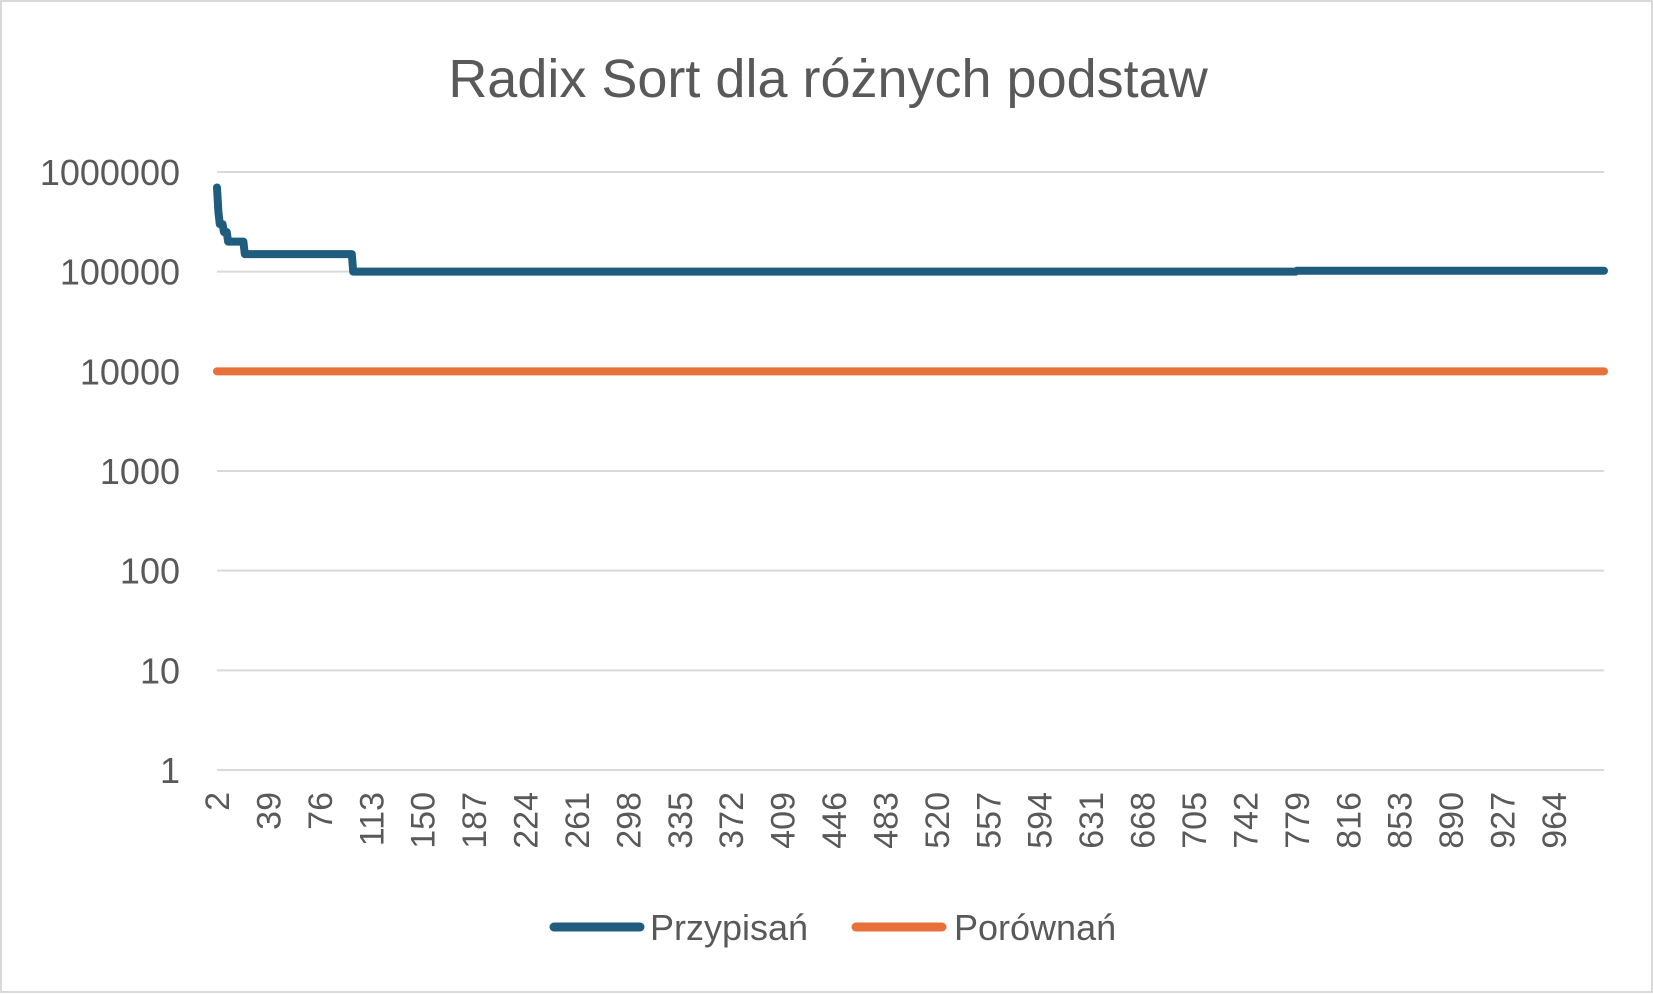  I want to click on x-tick-label: 927, so click(1504, 820).